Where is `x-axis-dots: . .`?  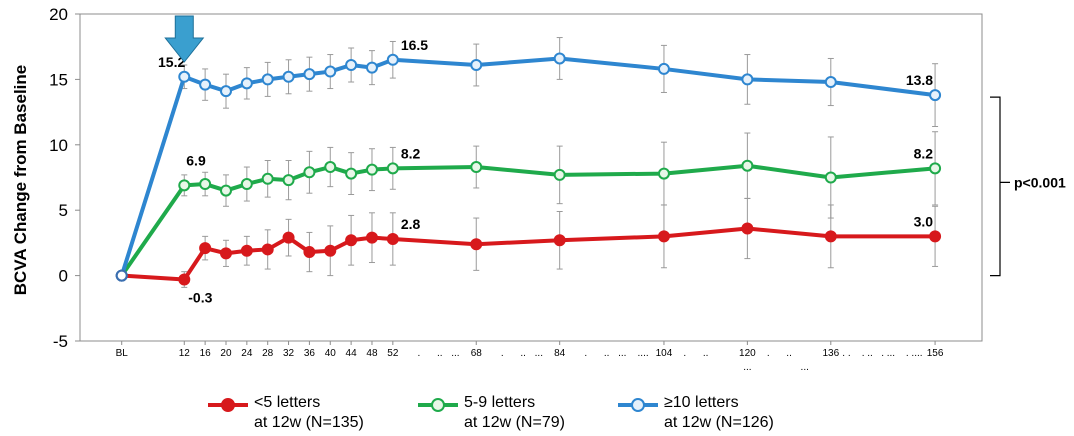
x-axis-dots: . . is located at coordinates (846, 353).